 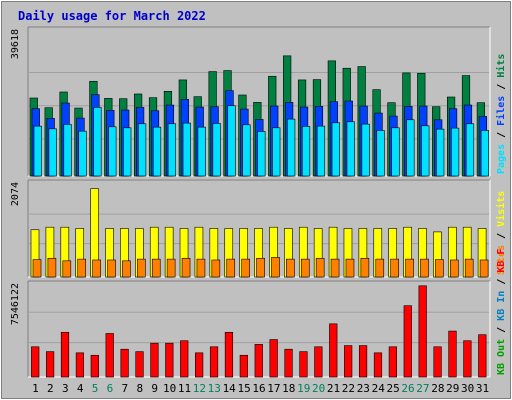 I want to click on x-label-day-15: 15, so click(x=243, y=388).